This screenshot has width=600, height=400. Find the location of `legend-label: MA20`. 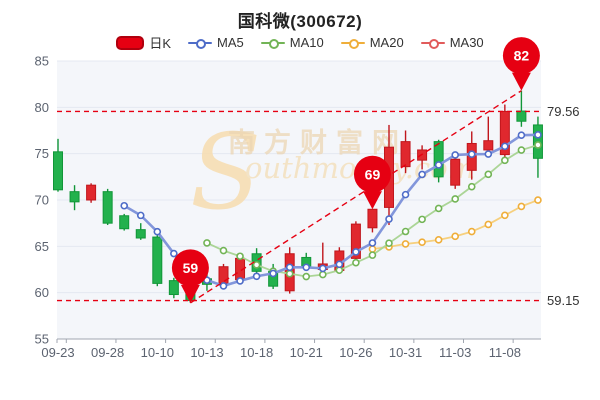

legend-label: MA20 is located at coordinates (386, 42).